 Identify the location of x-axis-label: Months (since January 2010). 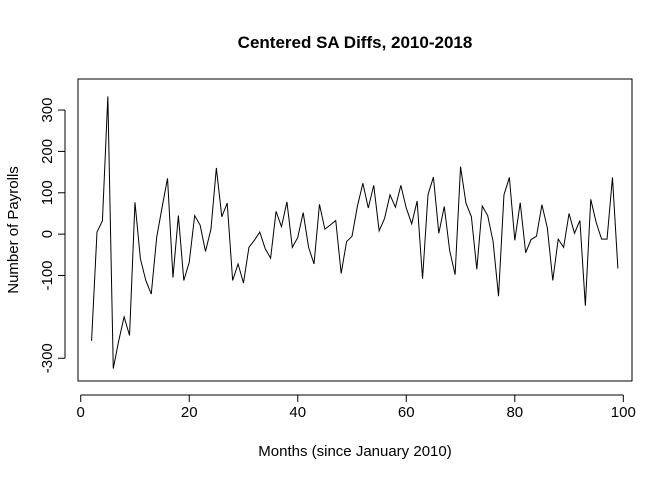
(354, 451).